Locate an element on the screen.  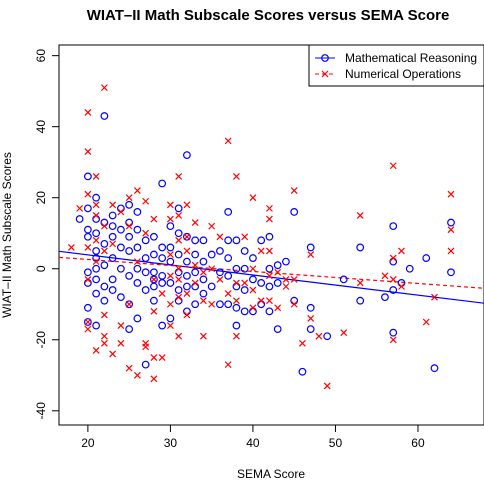
legend-x-marker is located at coordinates (325, 74).